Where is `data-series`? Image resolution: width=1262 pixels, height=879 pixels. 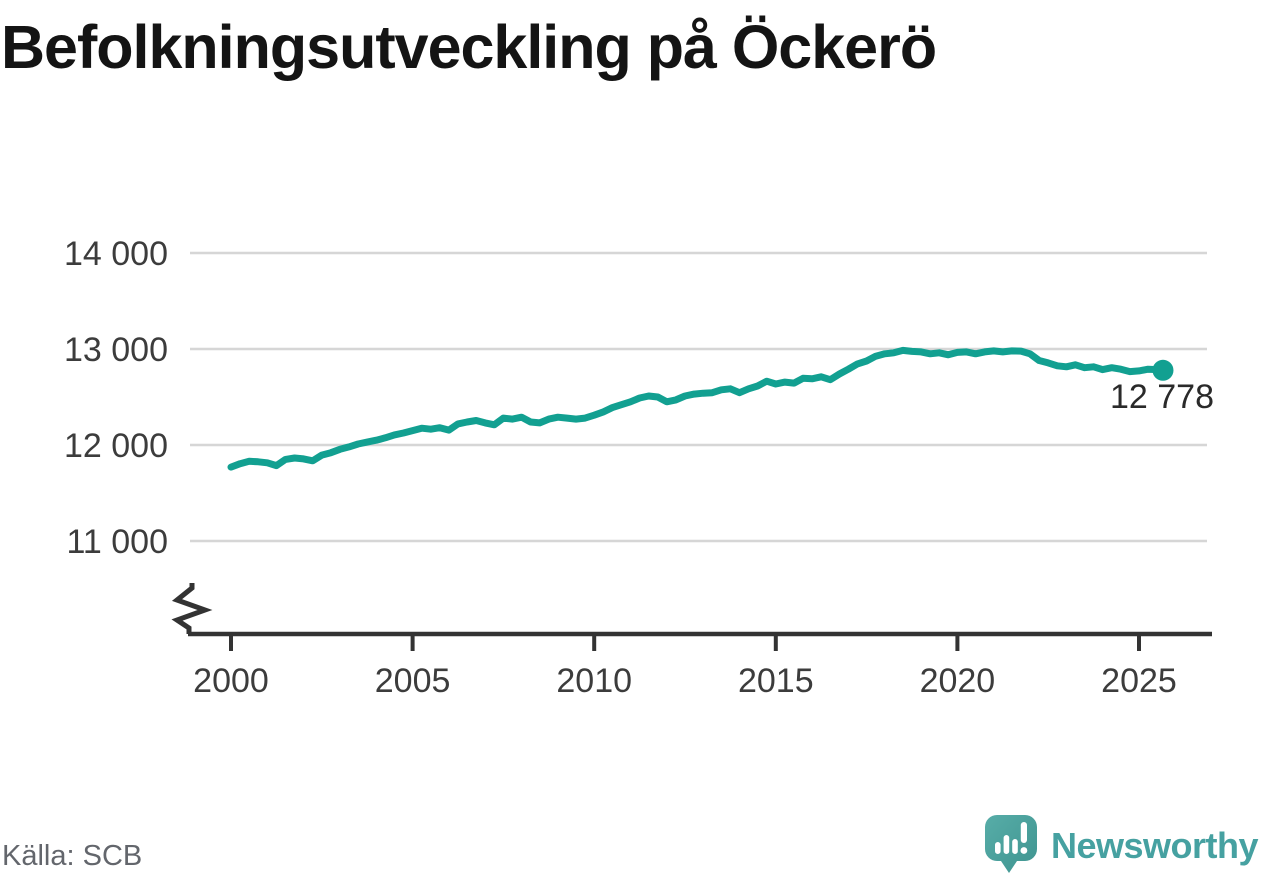 data-series is located at coordinates (700, 408).